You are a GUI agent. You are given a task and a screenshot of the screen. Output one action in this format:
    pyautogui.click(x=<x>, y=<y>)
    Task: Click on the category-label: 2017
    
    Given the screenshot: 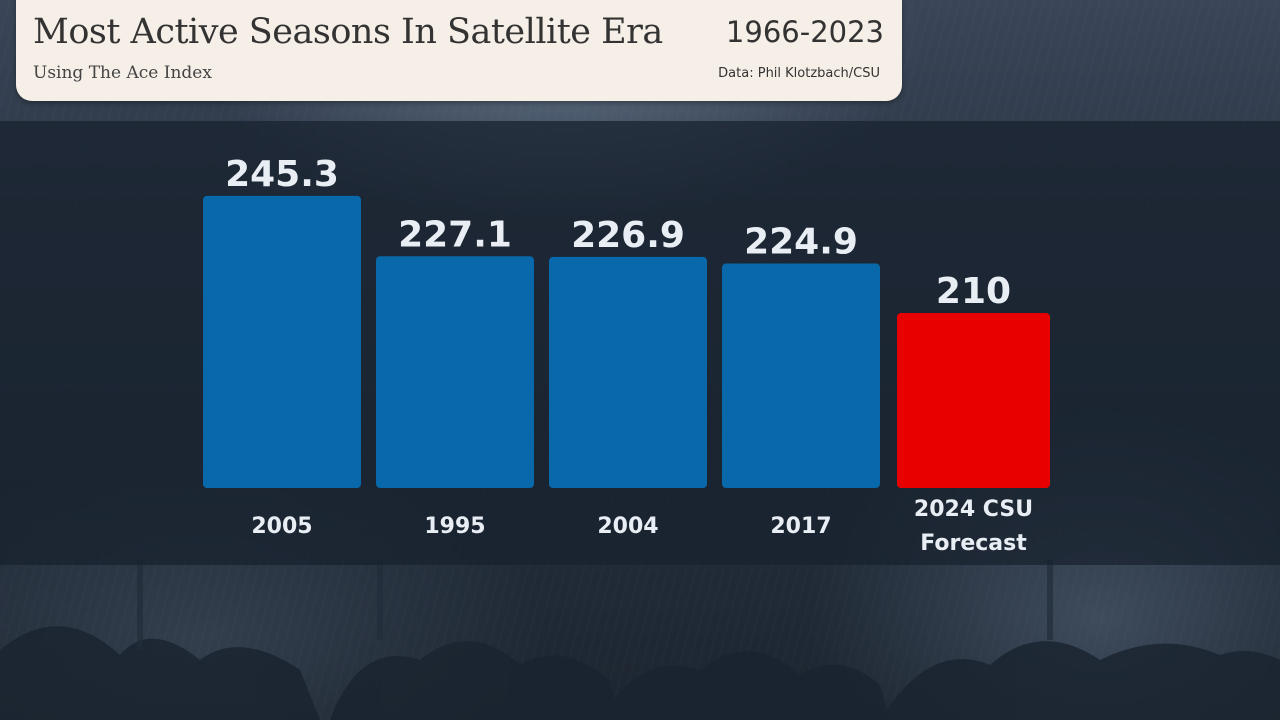 What is the action you would take?
    pyautogui.click(x=800, y=526)
    